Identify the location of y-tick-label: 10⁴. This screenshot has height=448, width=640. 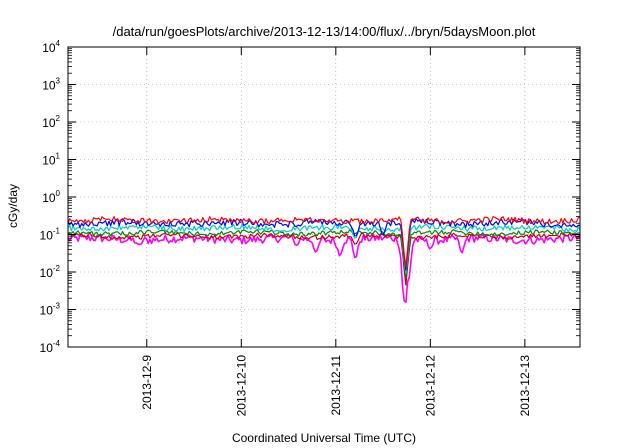
(51, 47).